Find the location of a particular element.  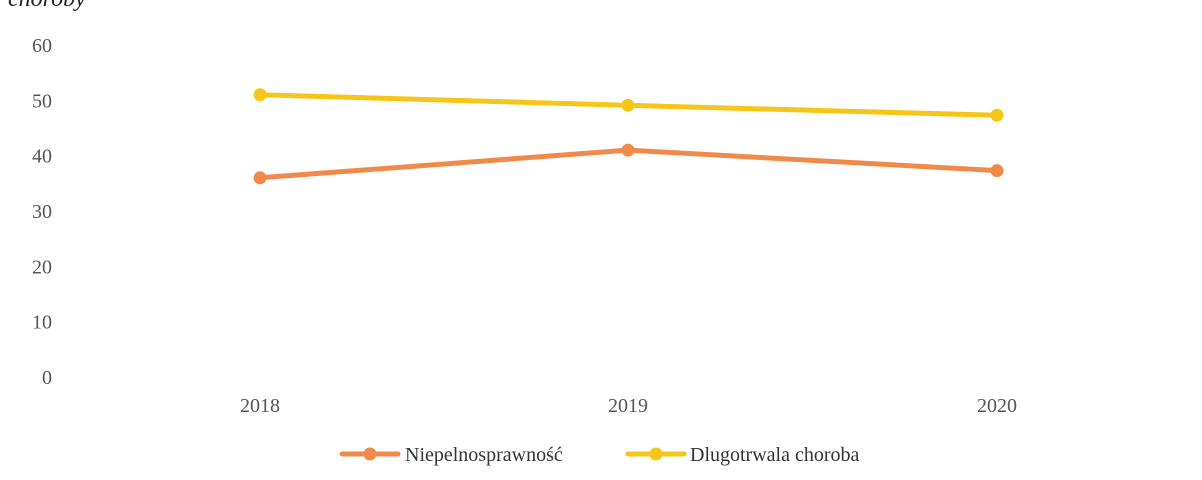

legend-entry: Niepelnosprawność is located at coordinates (451, 455).